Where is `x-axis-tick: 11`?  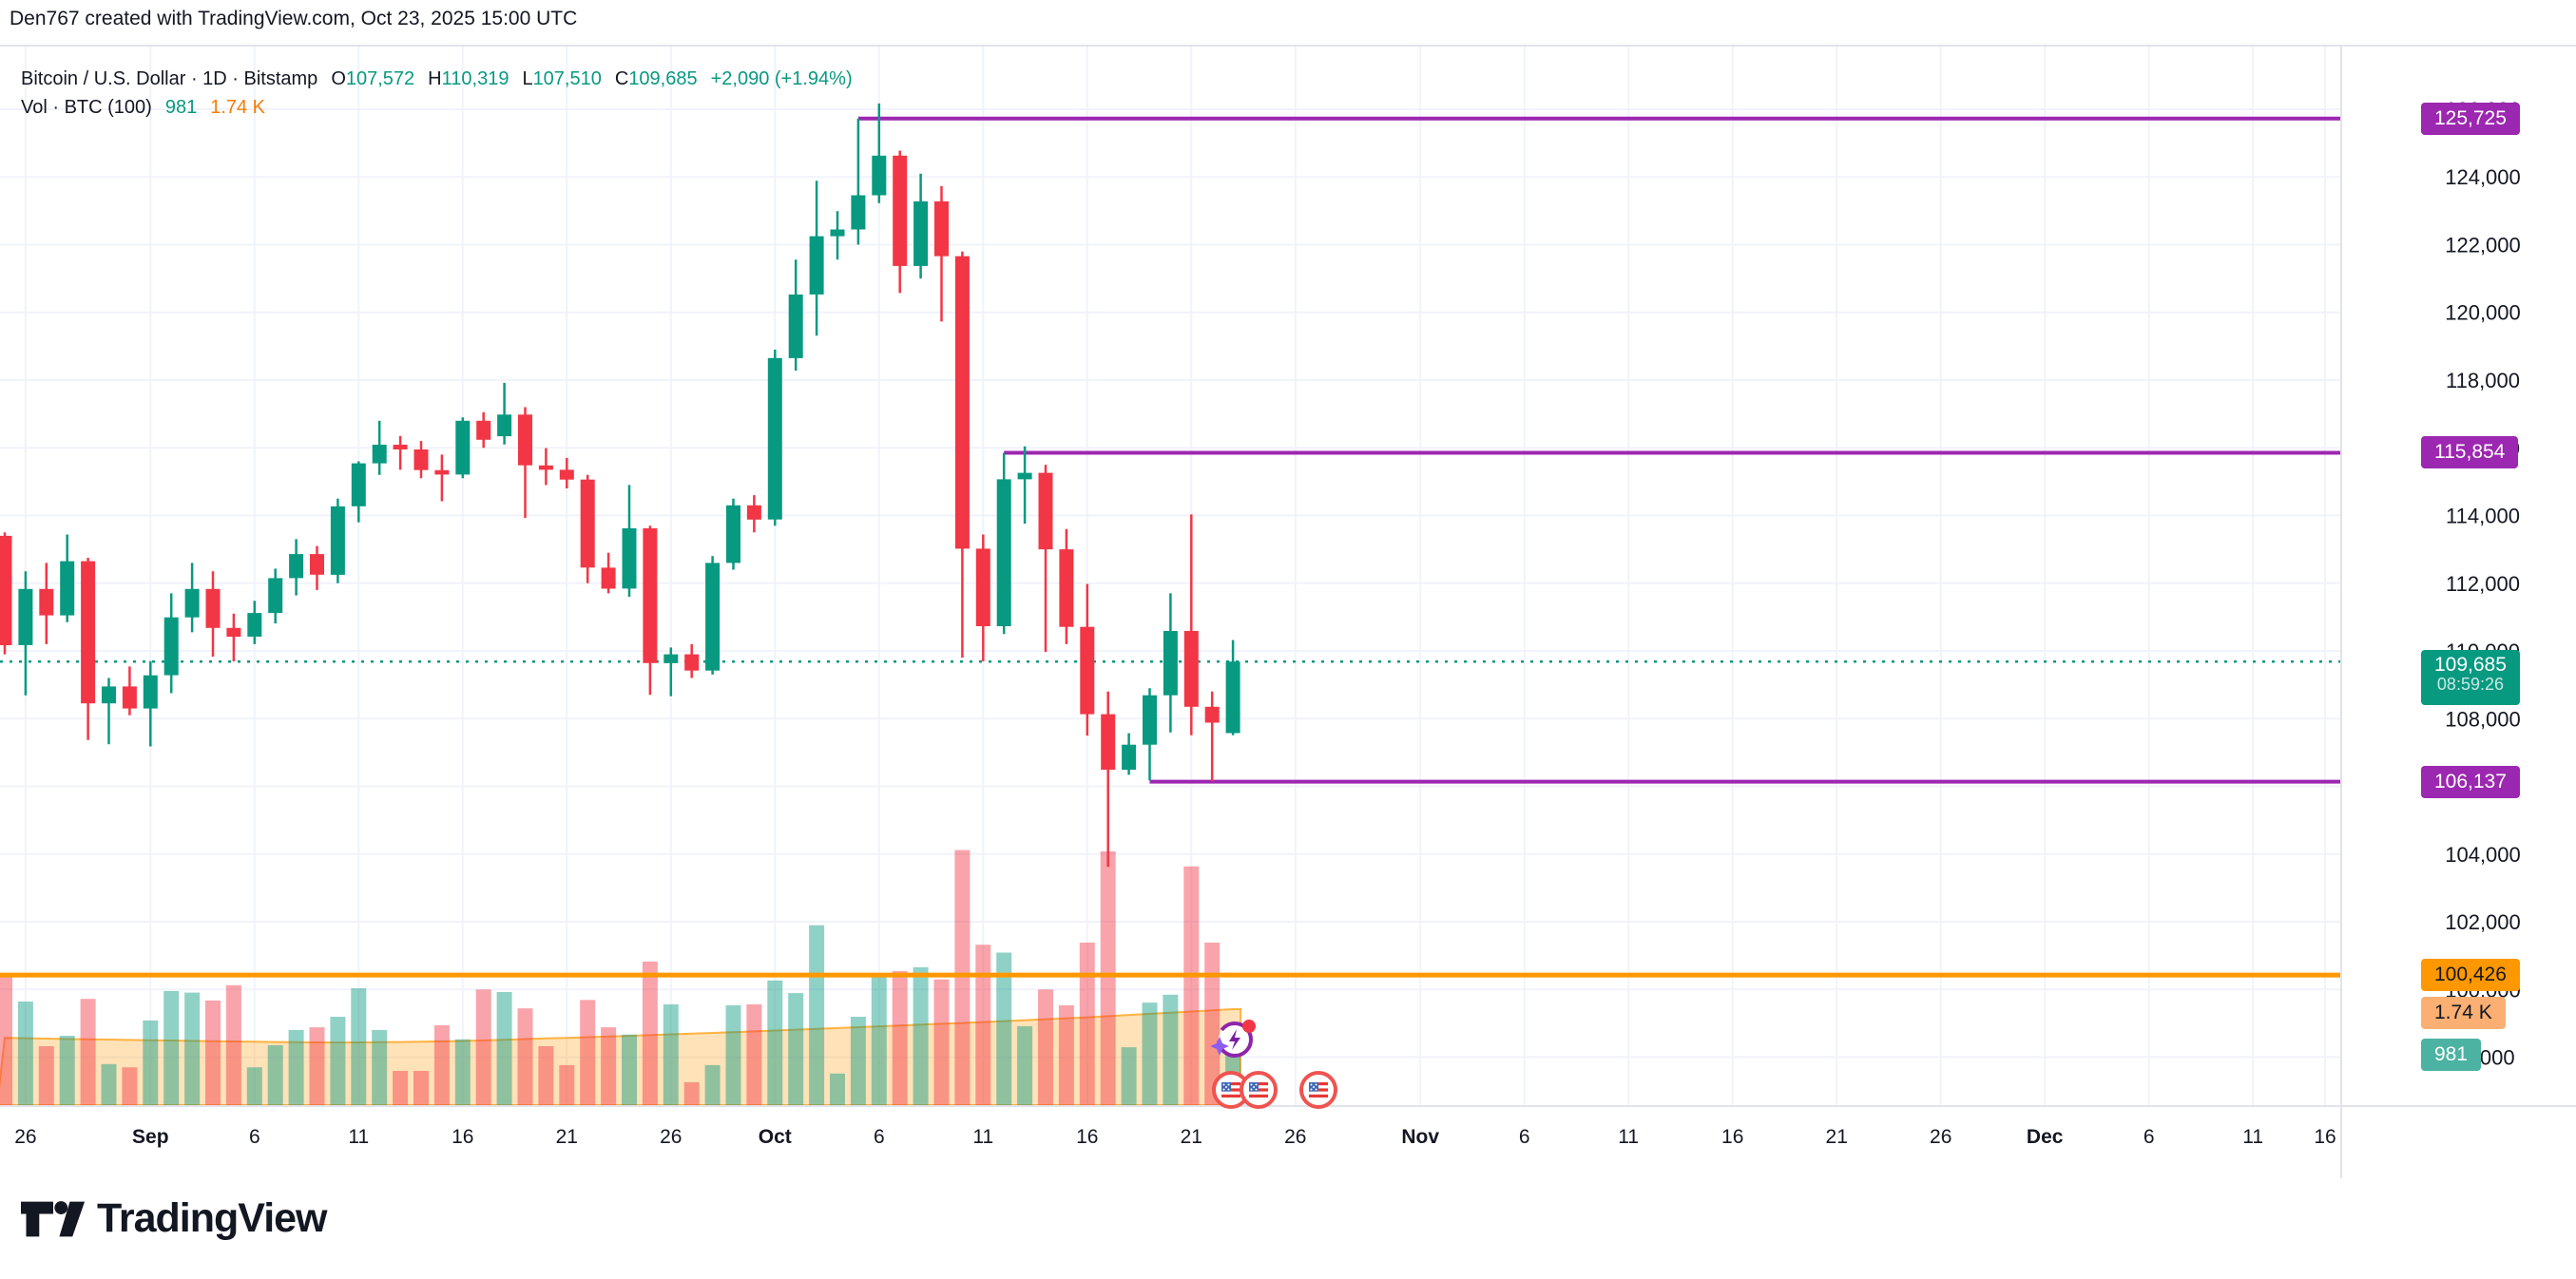 x-axis-tick: 11 is located at coordinates (1628, 1137).